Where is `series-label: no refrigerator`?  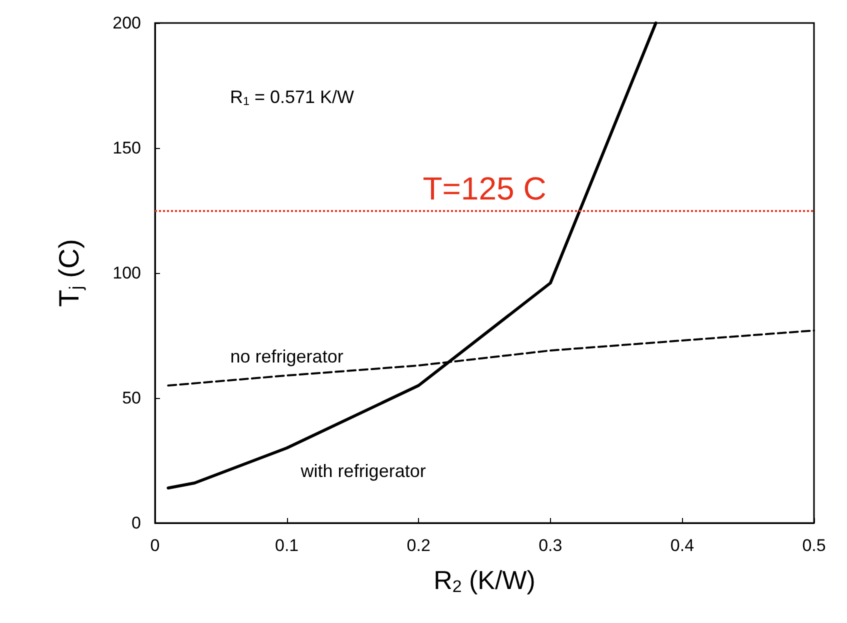 series-label: no refrigerator is located at coordinates (287, 356).